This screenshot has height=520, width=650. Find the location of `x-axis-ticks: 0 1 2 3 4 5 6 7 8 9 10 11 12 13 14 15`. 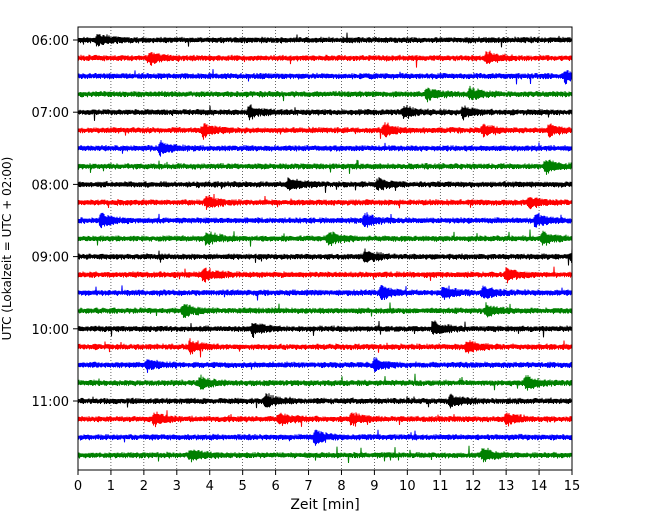

x-axis-ticks: 0 1 2 3 4 5 6 7 8 9 10 11 12 13 14 15 is located at coordinates (327, 482).